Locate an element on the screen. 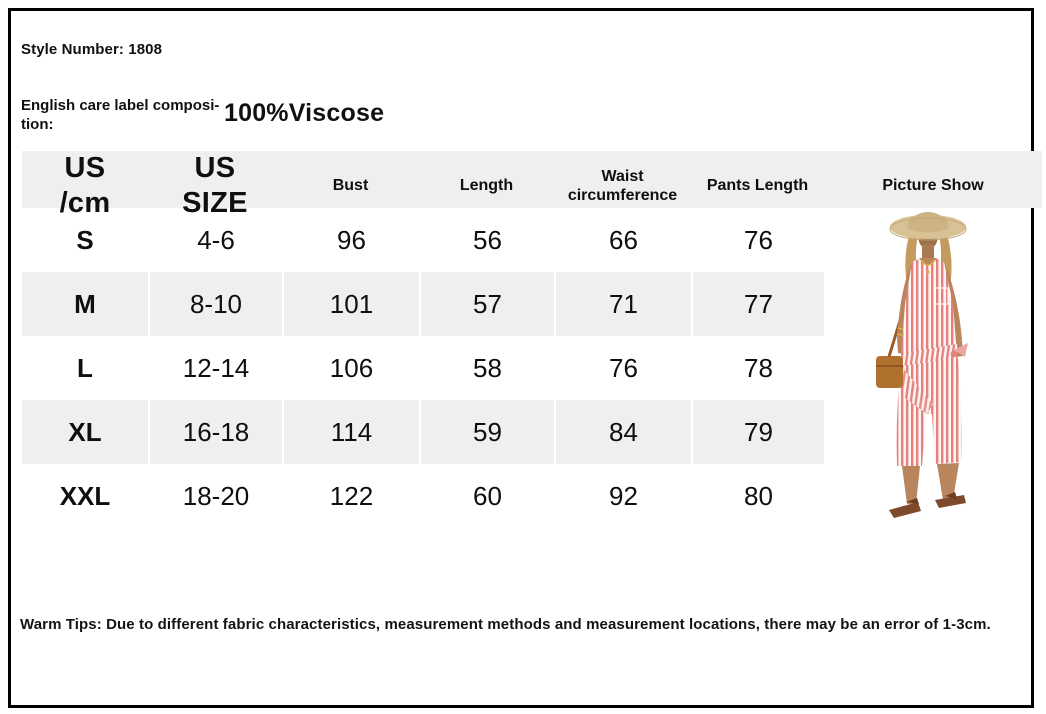 This screenshot has width=1046, height=714. cell-bust: 96 is located at coordinates (350, 240).